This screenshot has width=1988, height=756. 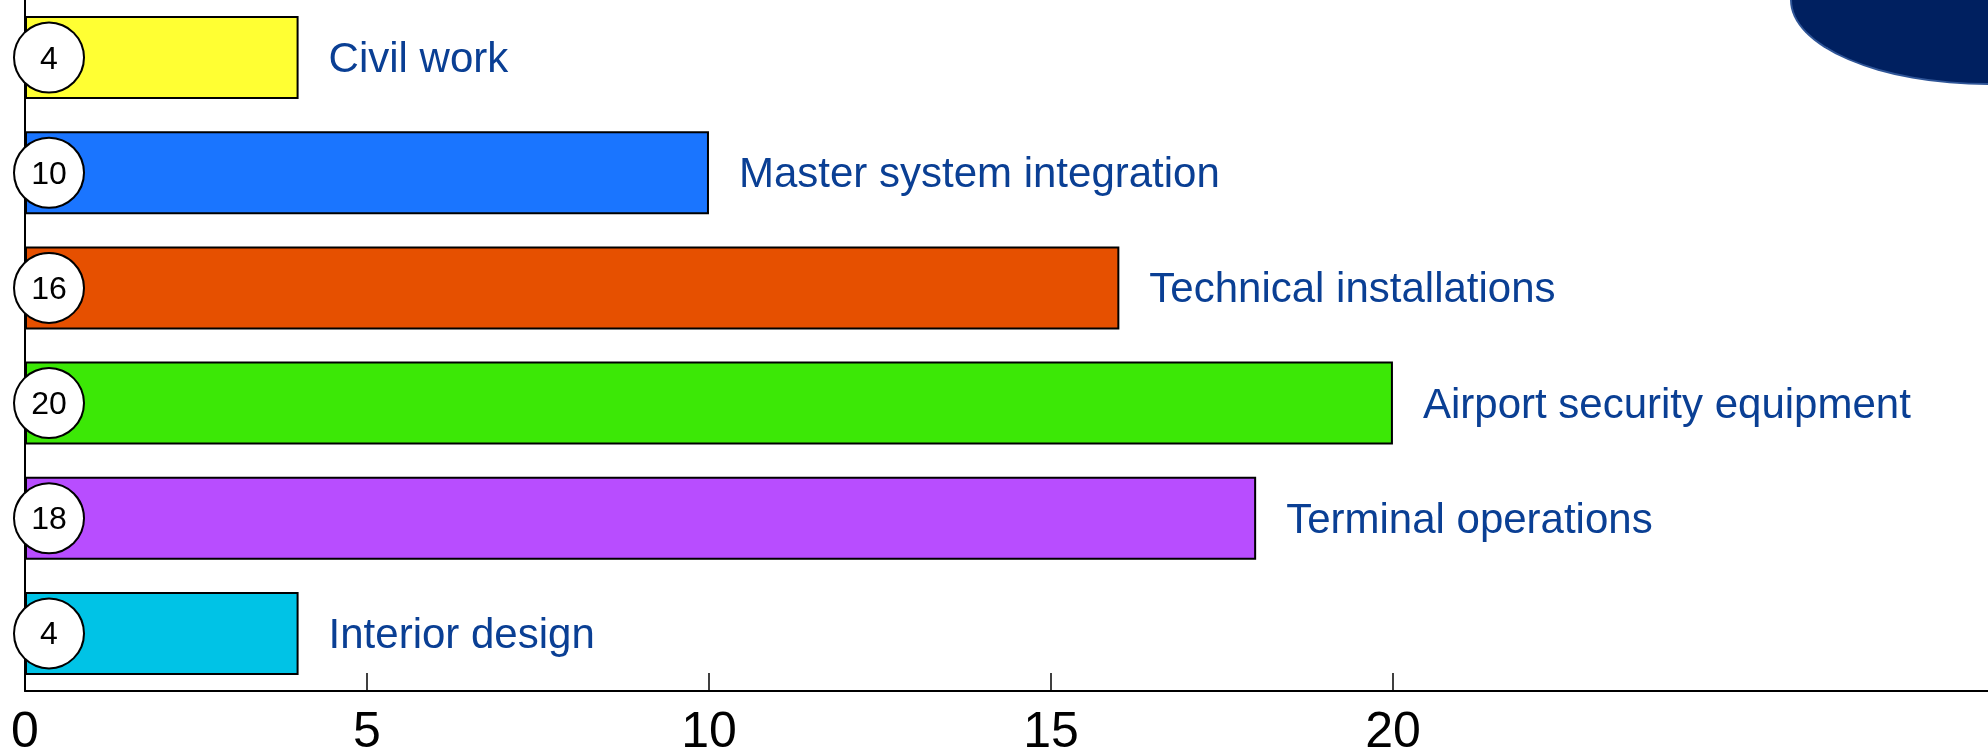 I want to click on y-tick-label: Technical installations, so click(x=1352, y=288).